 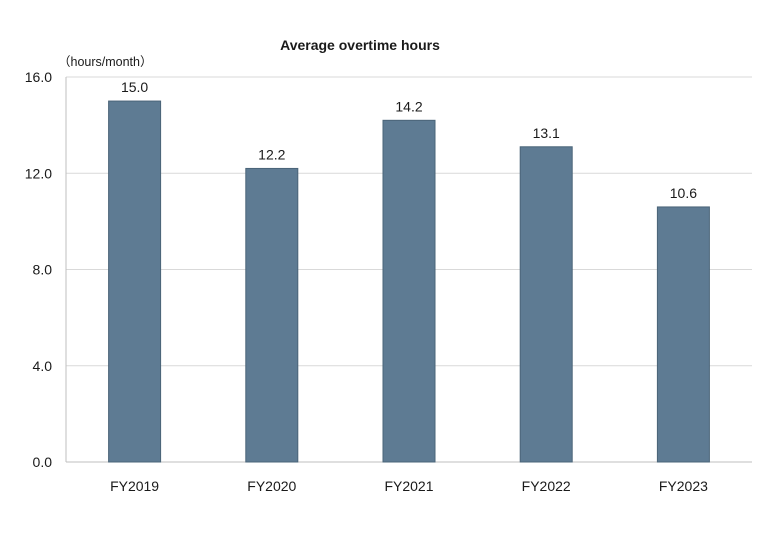 I want to click on x-tick-label: FY2021, so click(x=408, y=486).